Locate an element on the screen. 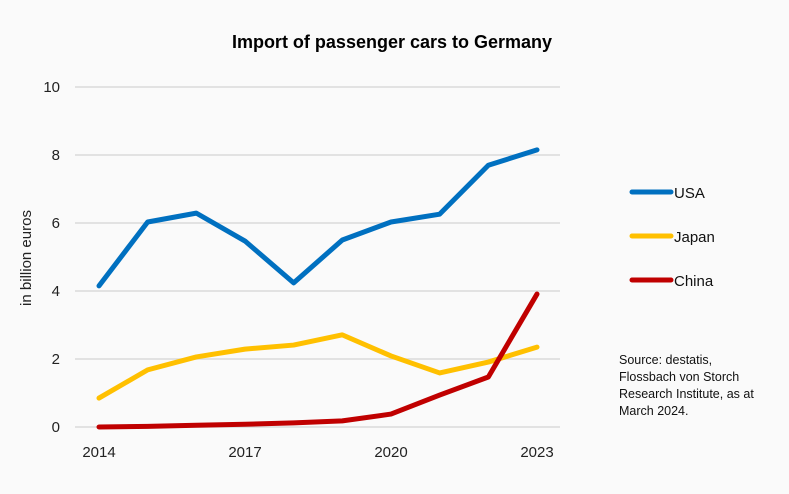 Image resolution: width=789 pixels, height=494 pixels. x-tick-label: 2023 is located at coordinates (536, 452).